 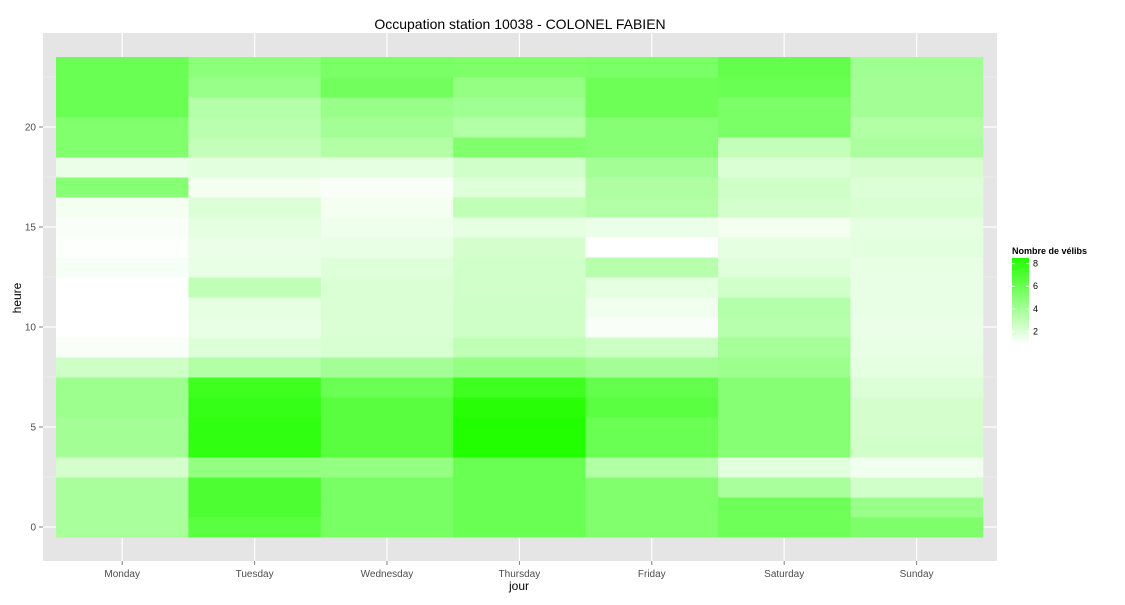 What do you see at coordinates (33, 428) in the screenshot?
I see `y-tick-label: 5` at bounding box center [33, 428].